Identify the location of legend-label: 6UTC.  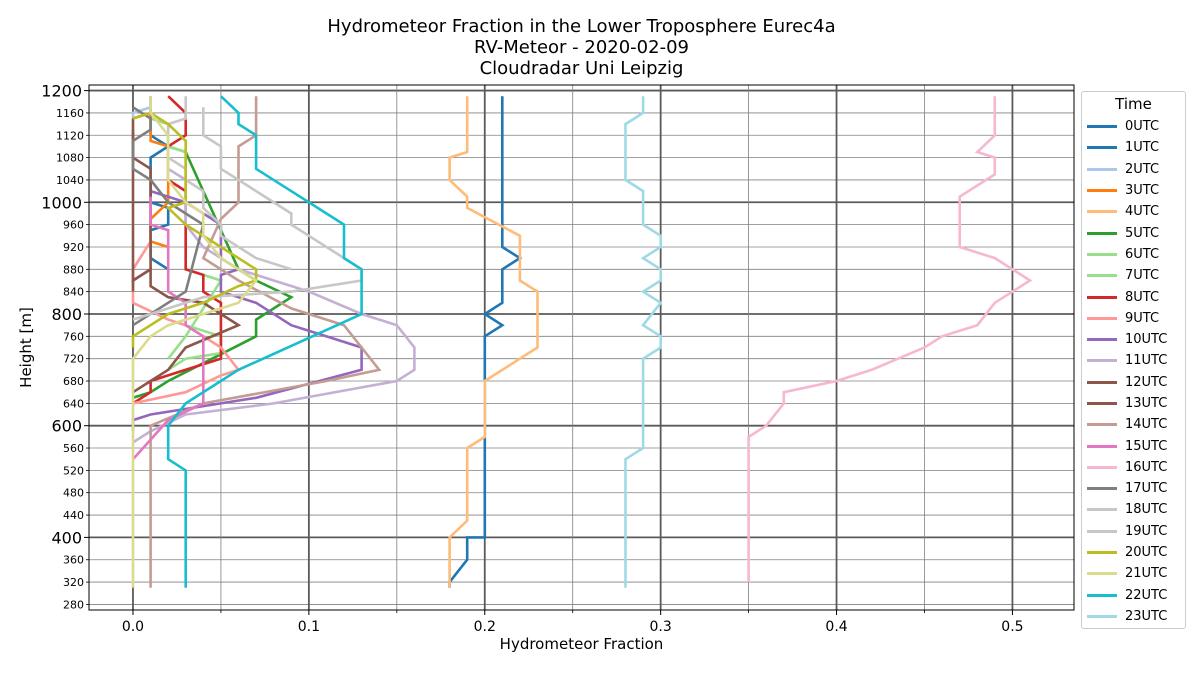
(1142, 254).